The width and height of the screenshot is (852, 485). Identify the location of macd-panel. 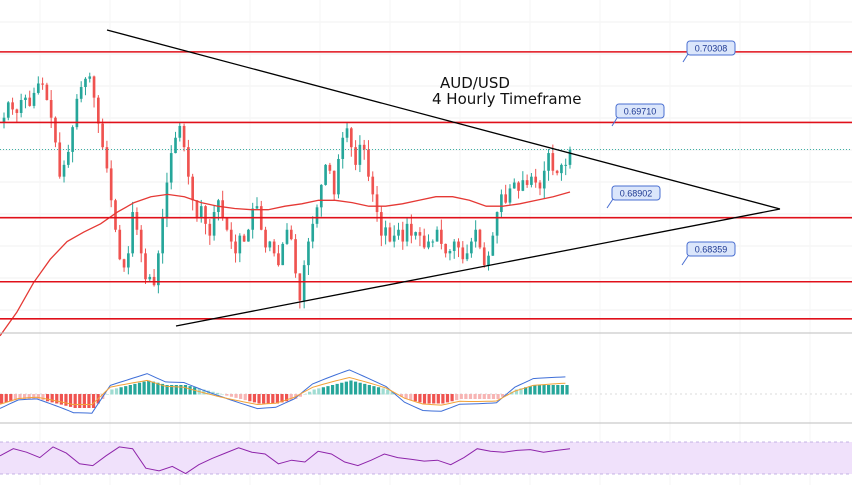
(426, 391).